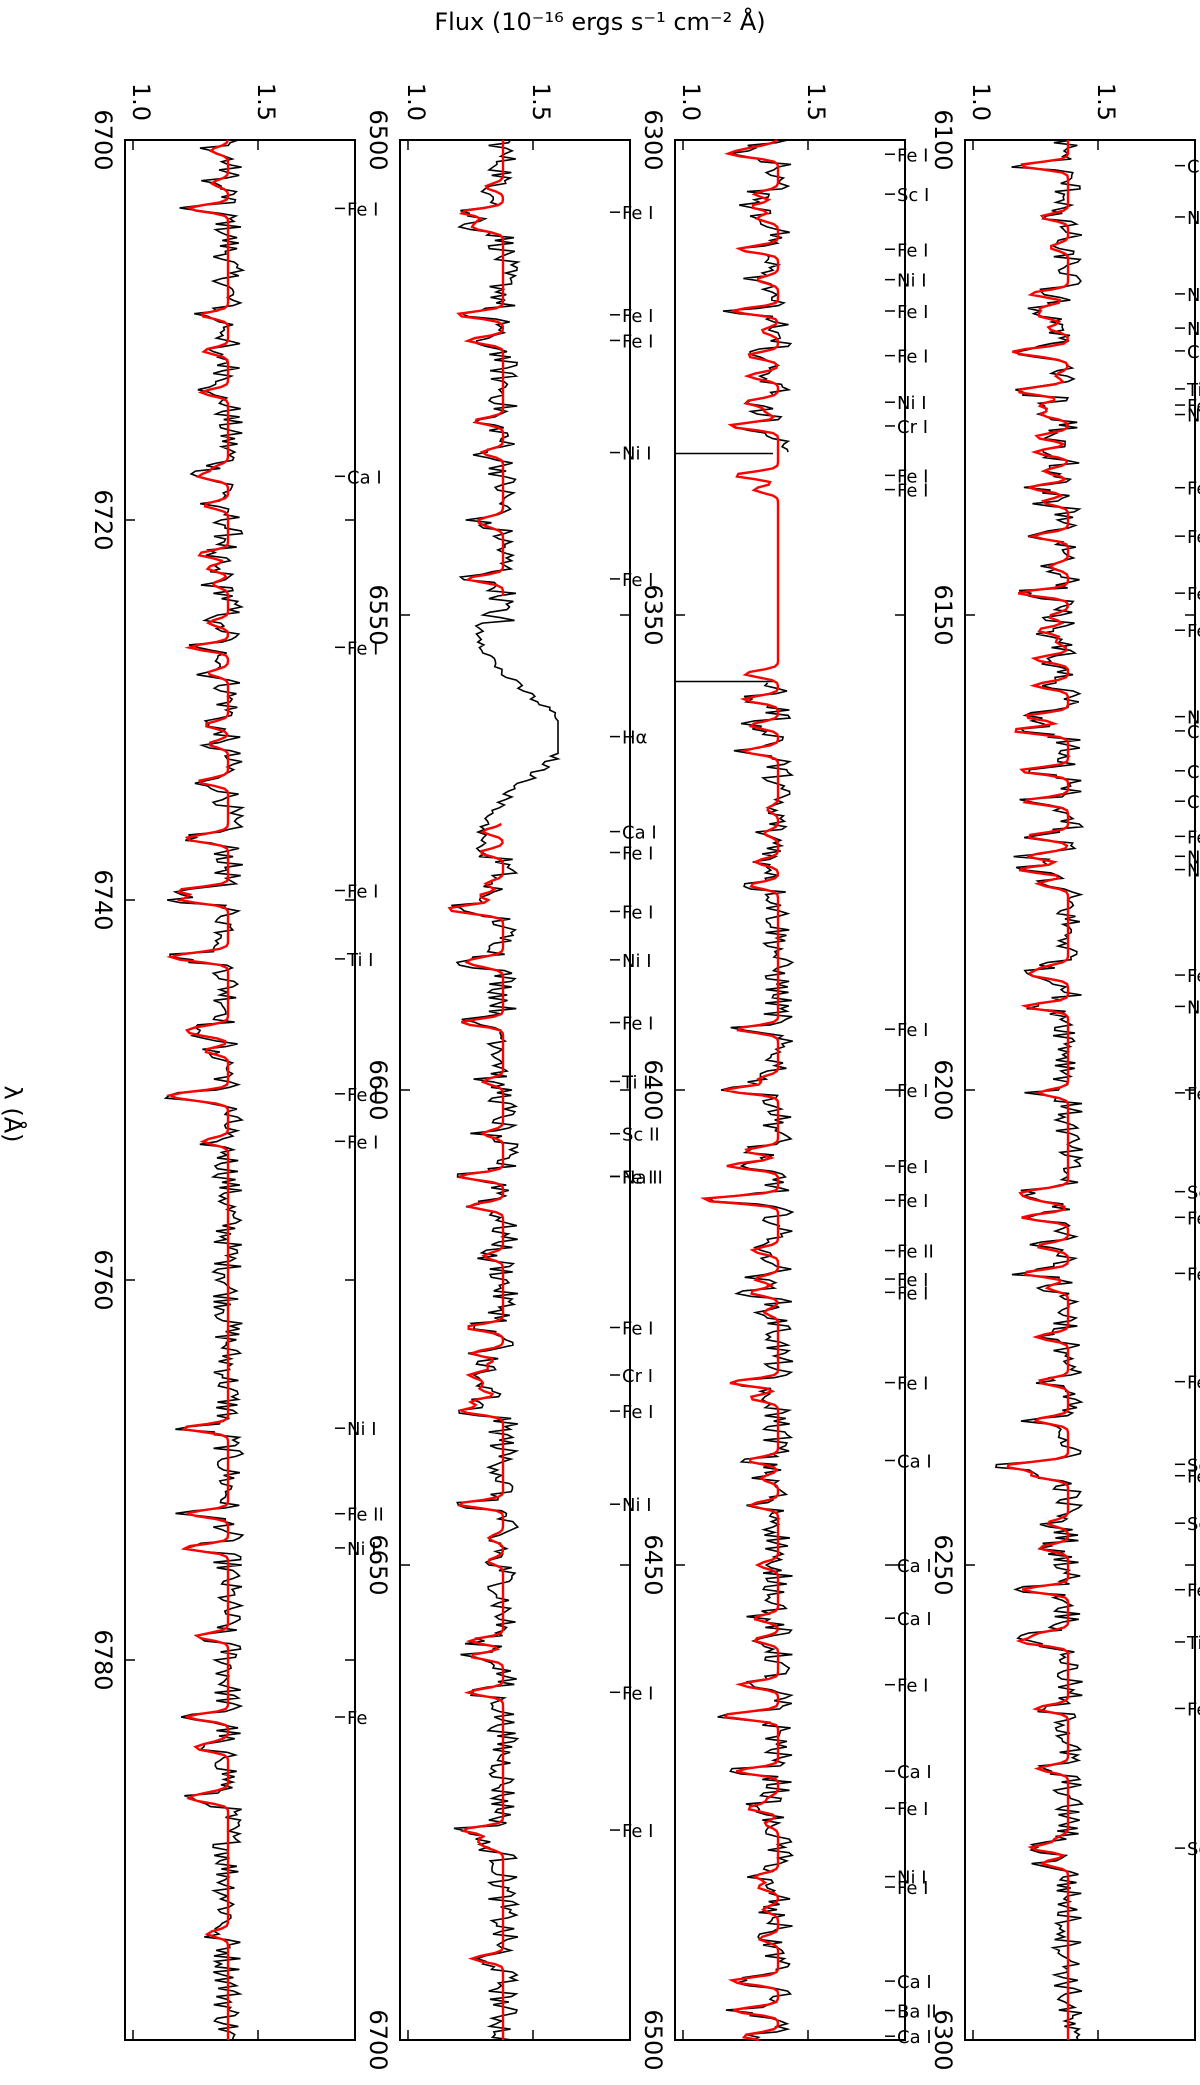 The height and width of the screenshot is (2085, 1200). What do you see at coordinates (1193, 718) in the screenshot?
I see `line-id-label: Na I` at bounding box center [1193, 718].